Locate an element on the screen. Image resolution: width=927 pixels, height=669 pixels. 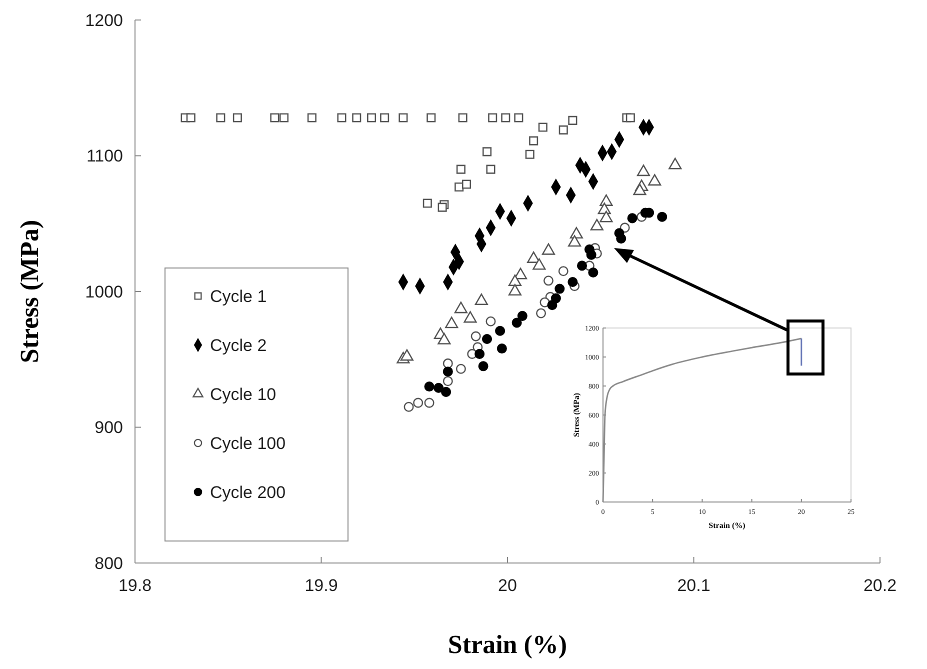
legend-label: Cycle 2 is located at coordinates (238, 345).